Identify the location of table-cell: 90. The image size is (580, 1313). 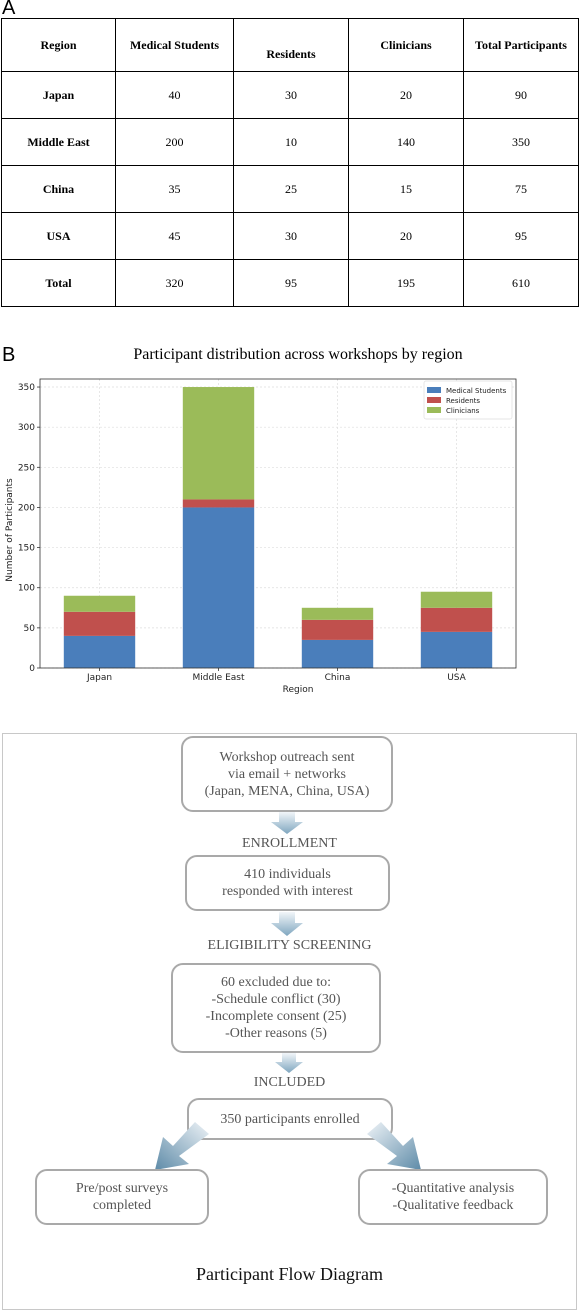
(521, 95).